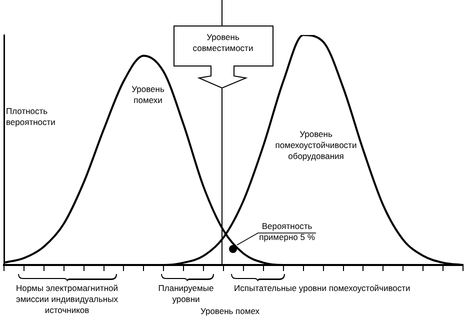 This screenshot has width=464, height=320. I want to click on annotation: Уровень совместимости, so click(223, 43).